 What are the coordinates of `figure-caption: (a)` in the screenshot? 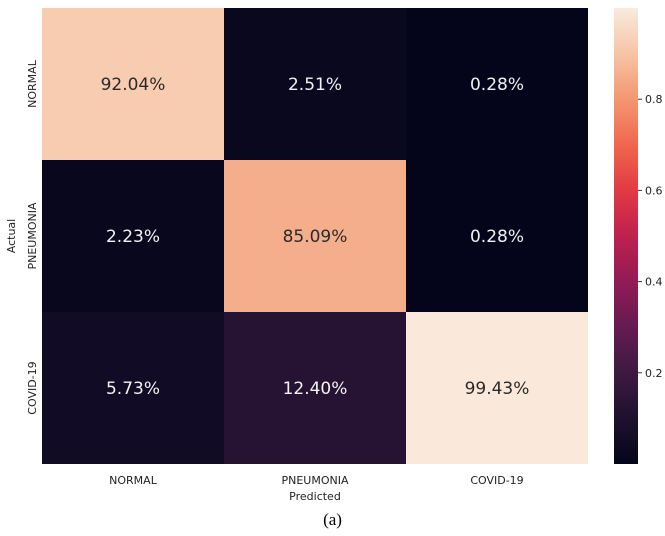 It's located at (332, 519).